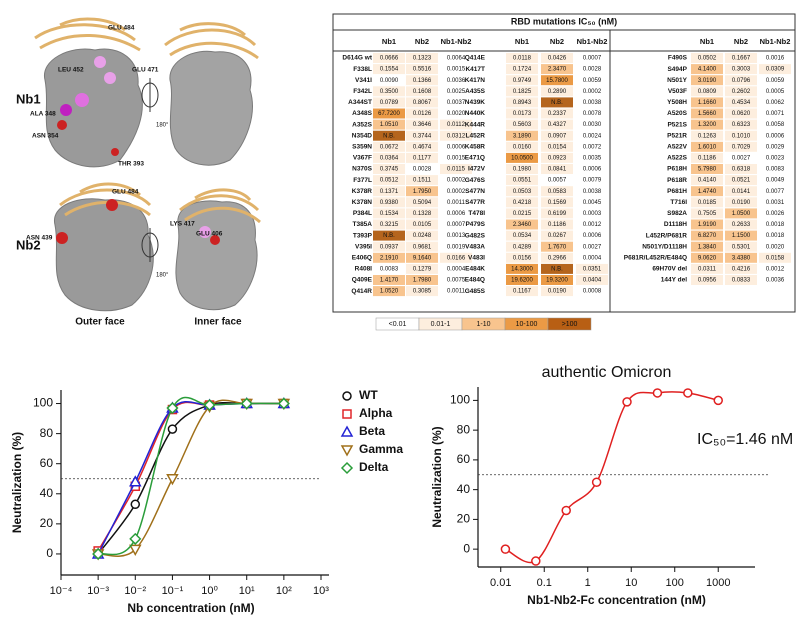 The width and height of the screenshot is (800, 626). What do you see at coordinates (522, 225) in the screenshot?
I see `cell-value: 2.3460` at bounding box center [522, 225].